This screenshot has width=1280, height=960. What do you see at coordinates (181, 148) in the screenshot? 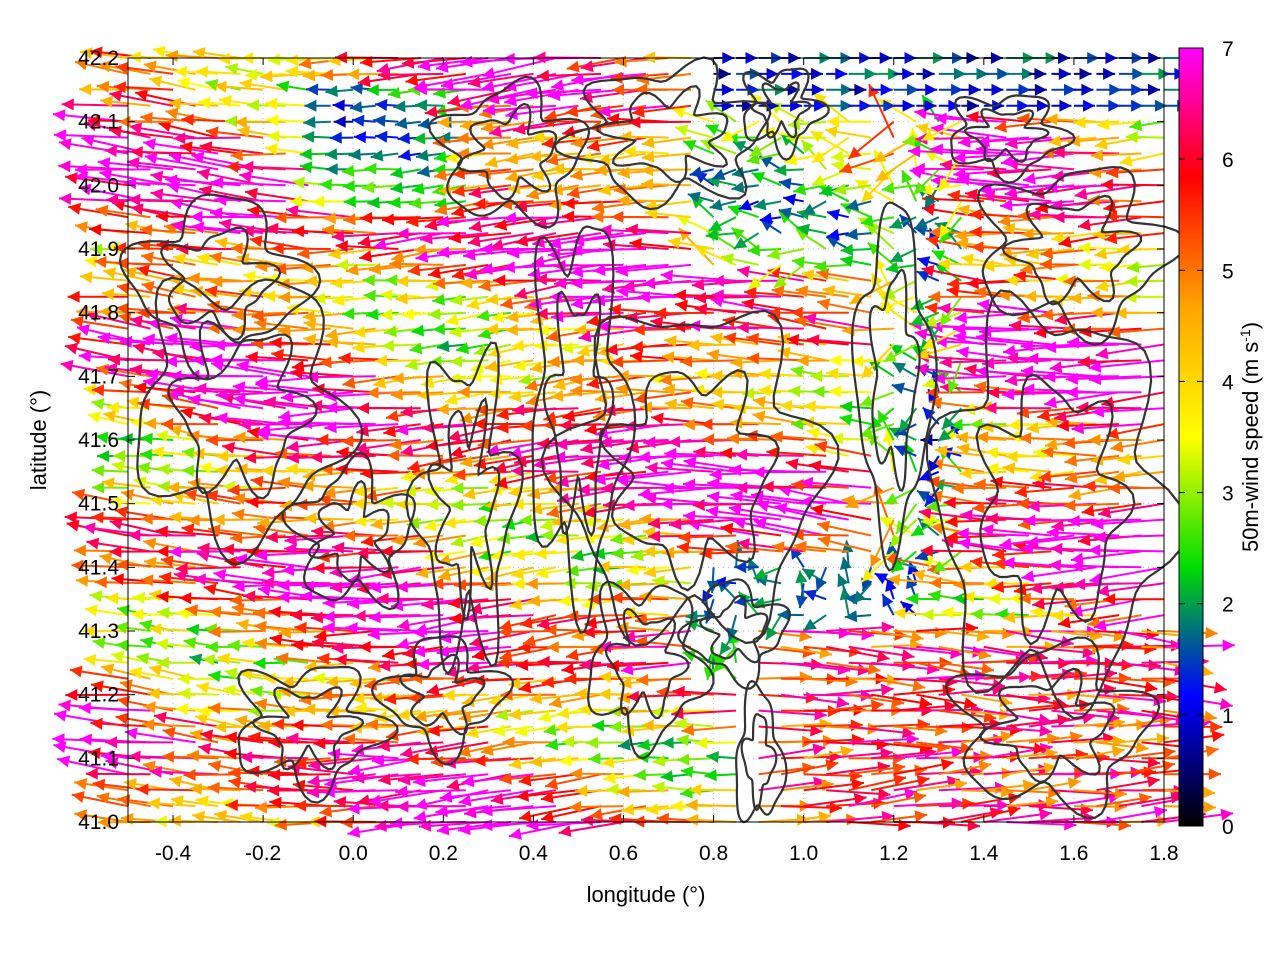
I see `wind-vector-shaft` at bounding box center [181, 148].